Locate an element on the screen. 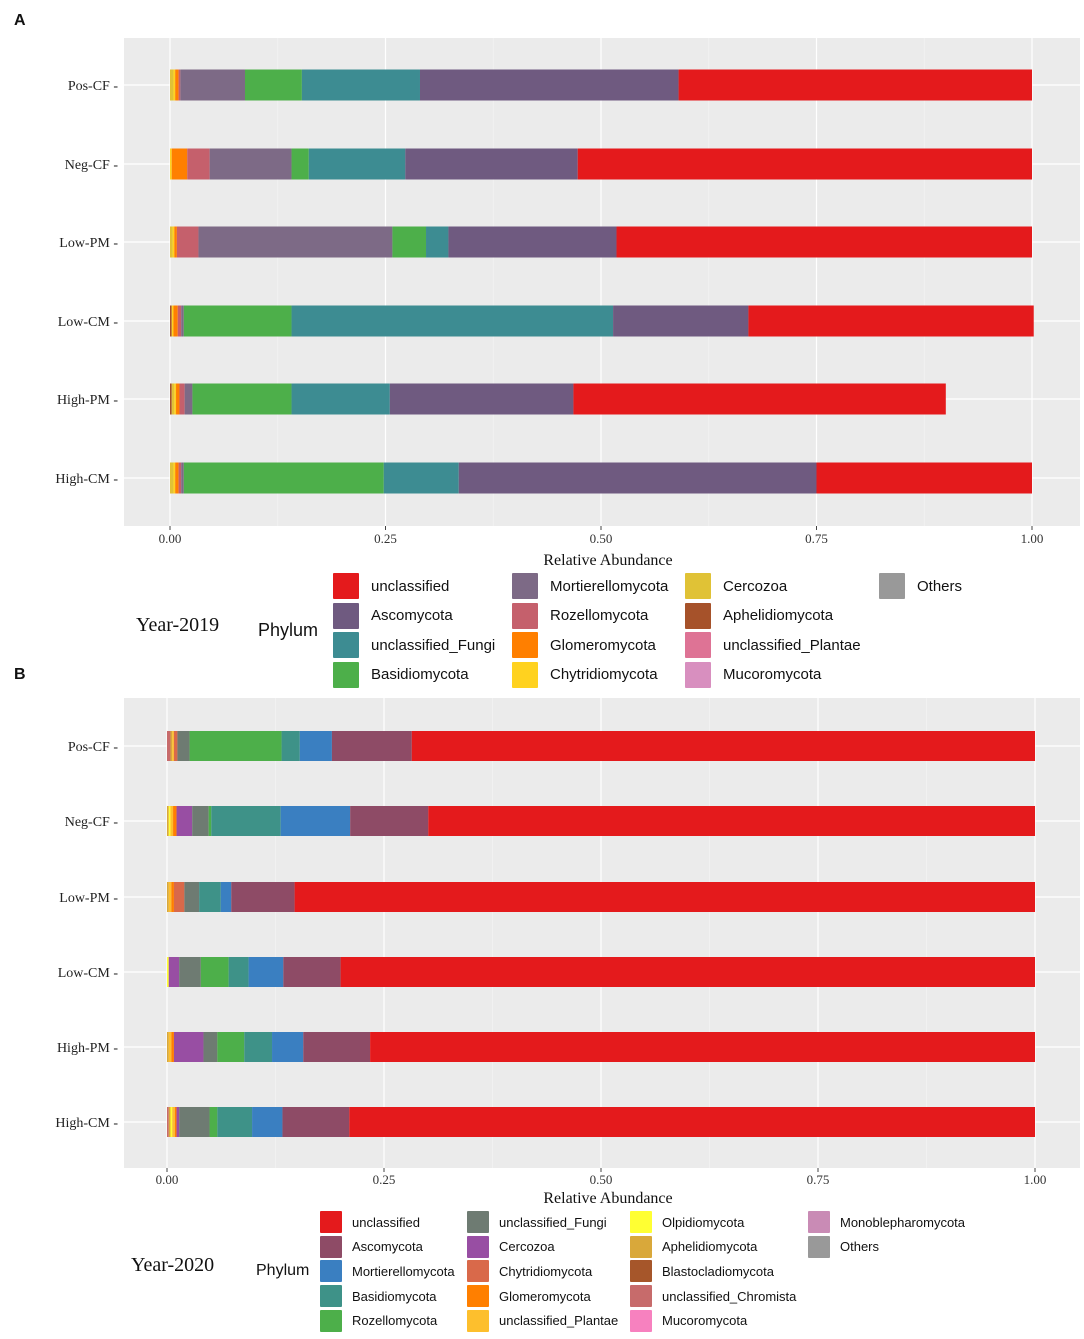 Image resolution: width=1084 pixels, height=1339 pixels. legend-label-a-rozellomycota: Rozellomycota is located at coordinates (599, 615).